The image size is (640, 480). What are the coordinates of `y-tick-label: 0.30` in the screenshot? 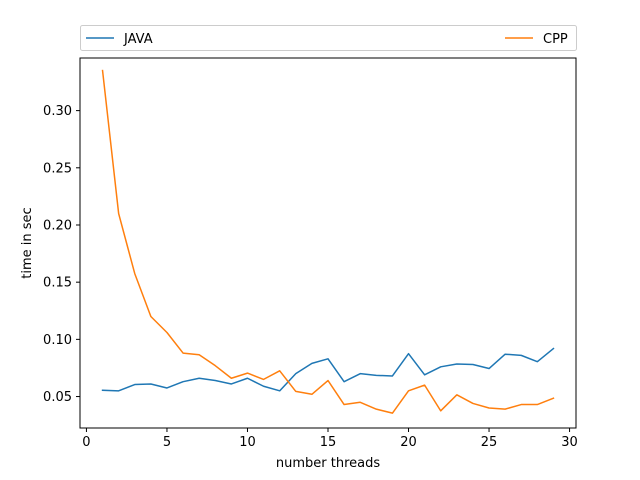 It's located at (57, 111).